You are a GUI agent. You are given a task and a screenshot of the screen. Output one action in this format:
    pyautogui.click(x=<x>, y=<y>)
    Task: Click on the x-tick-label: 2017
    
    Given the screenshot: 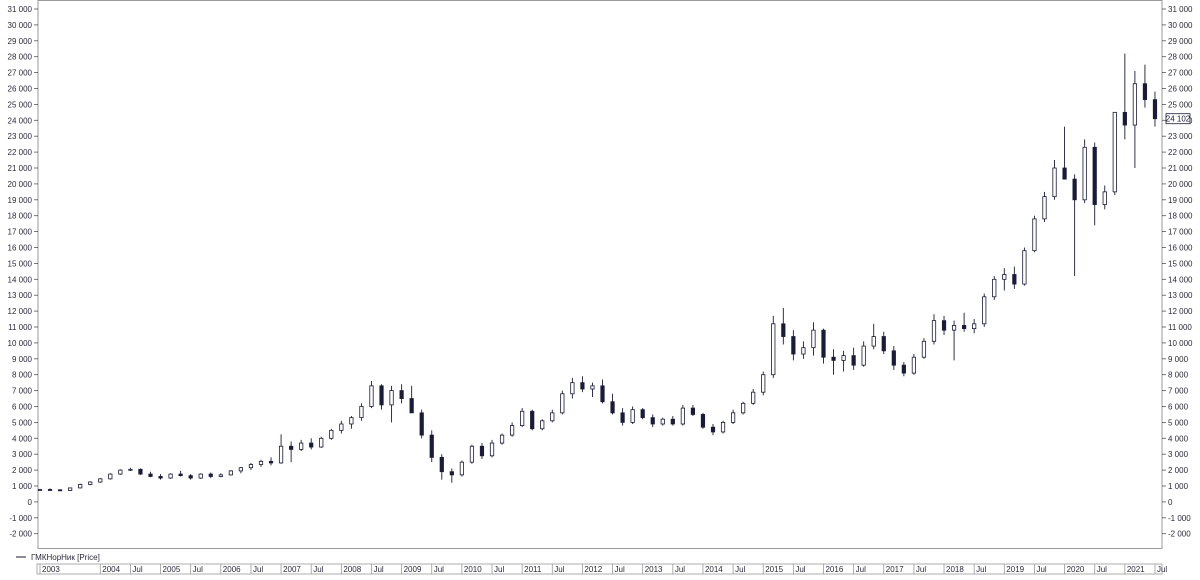 What is the action you would take?
    pyautogui.click(x=895, y=569)
    